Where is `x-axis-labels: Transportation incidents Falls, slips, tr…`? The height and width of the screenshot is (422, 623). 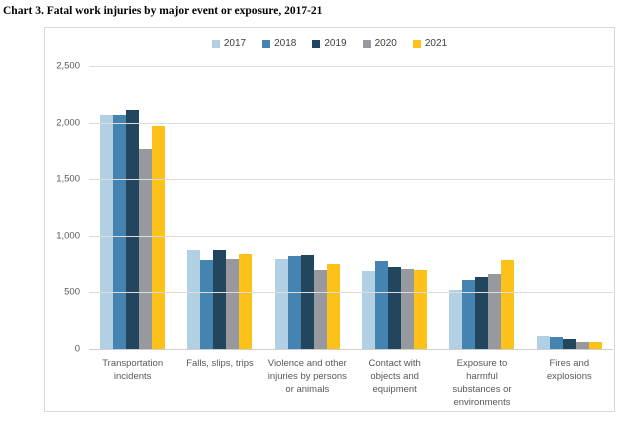
x-axis-labels: Transportation incidents Falls, slips, tr… is located at coordinates (351, 383).